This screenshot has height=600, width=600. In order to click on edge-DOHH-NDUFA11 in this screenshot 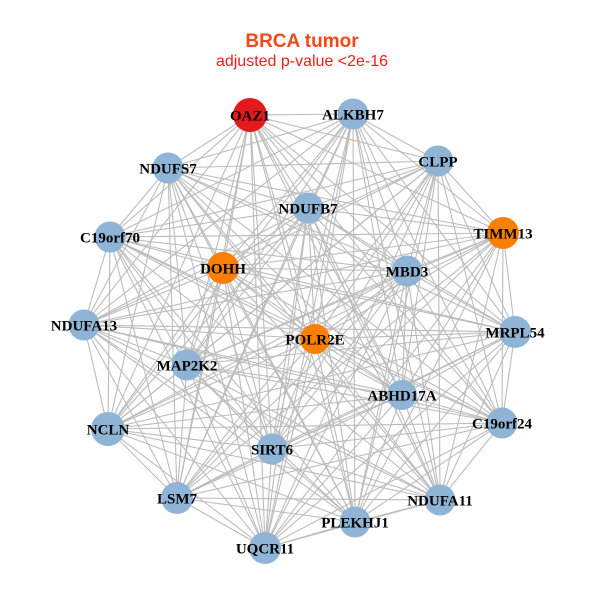, I will do `click(331, 384)`.